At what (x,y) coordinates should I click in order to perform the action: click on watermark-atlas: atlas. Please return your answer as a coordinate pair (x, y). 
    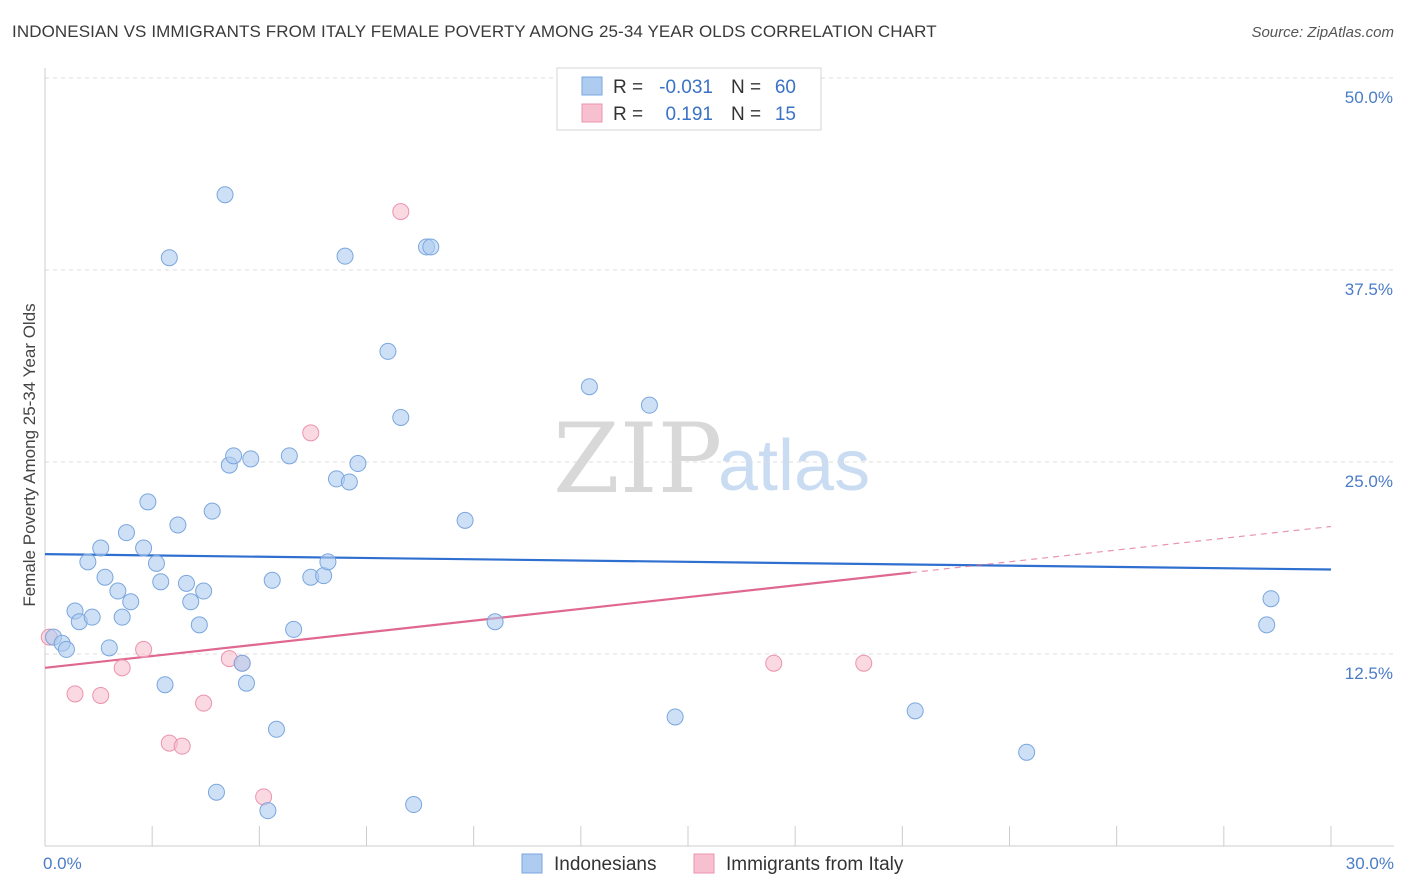
    Looking at the image, I should click on (794, 466).